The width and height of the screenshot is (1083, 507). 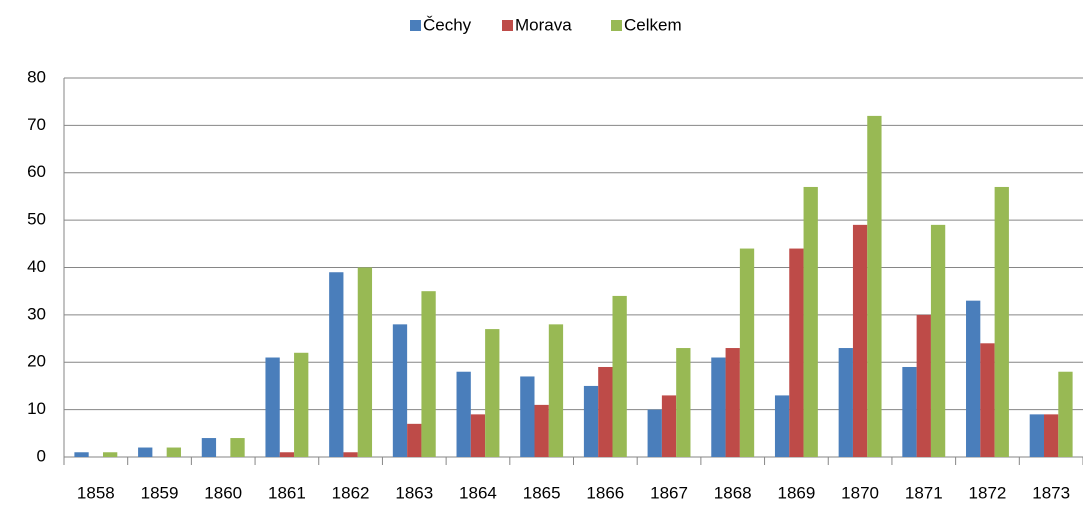 I want to click on x-tick-label: 1871, so click(x=924, y=492).